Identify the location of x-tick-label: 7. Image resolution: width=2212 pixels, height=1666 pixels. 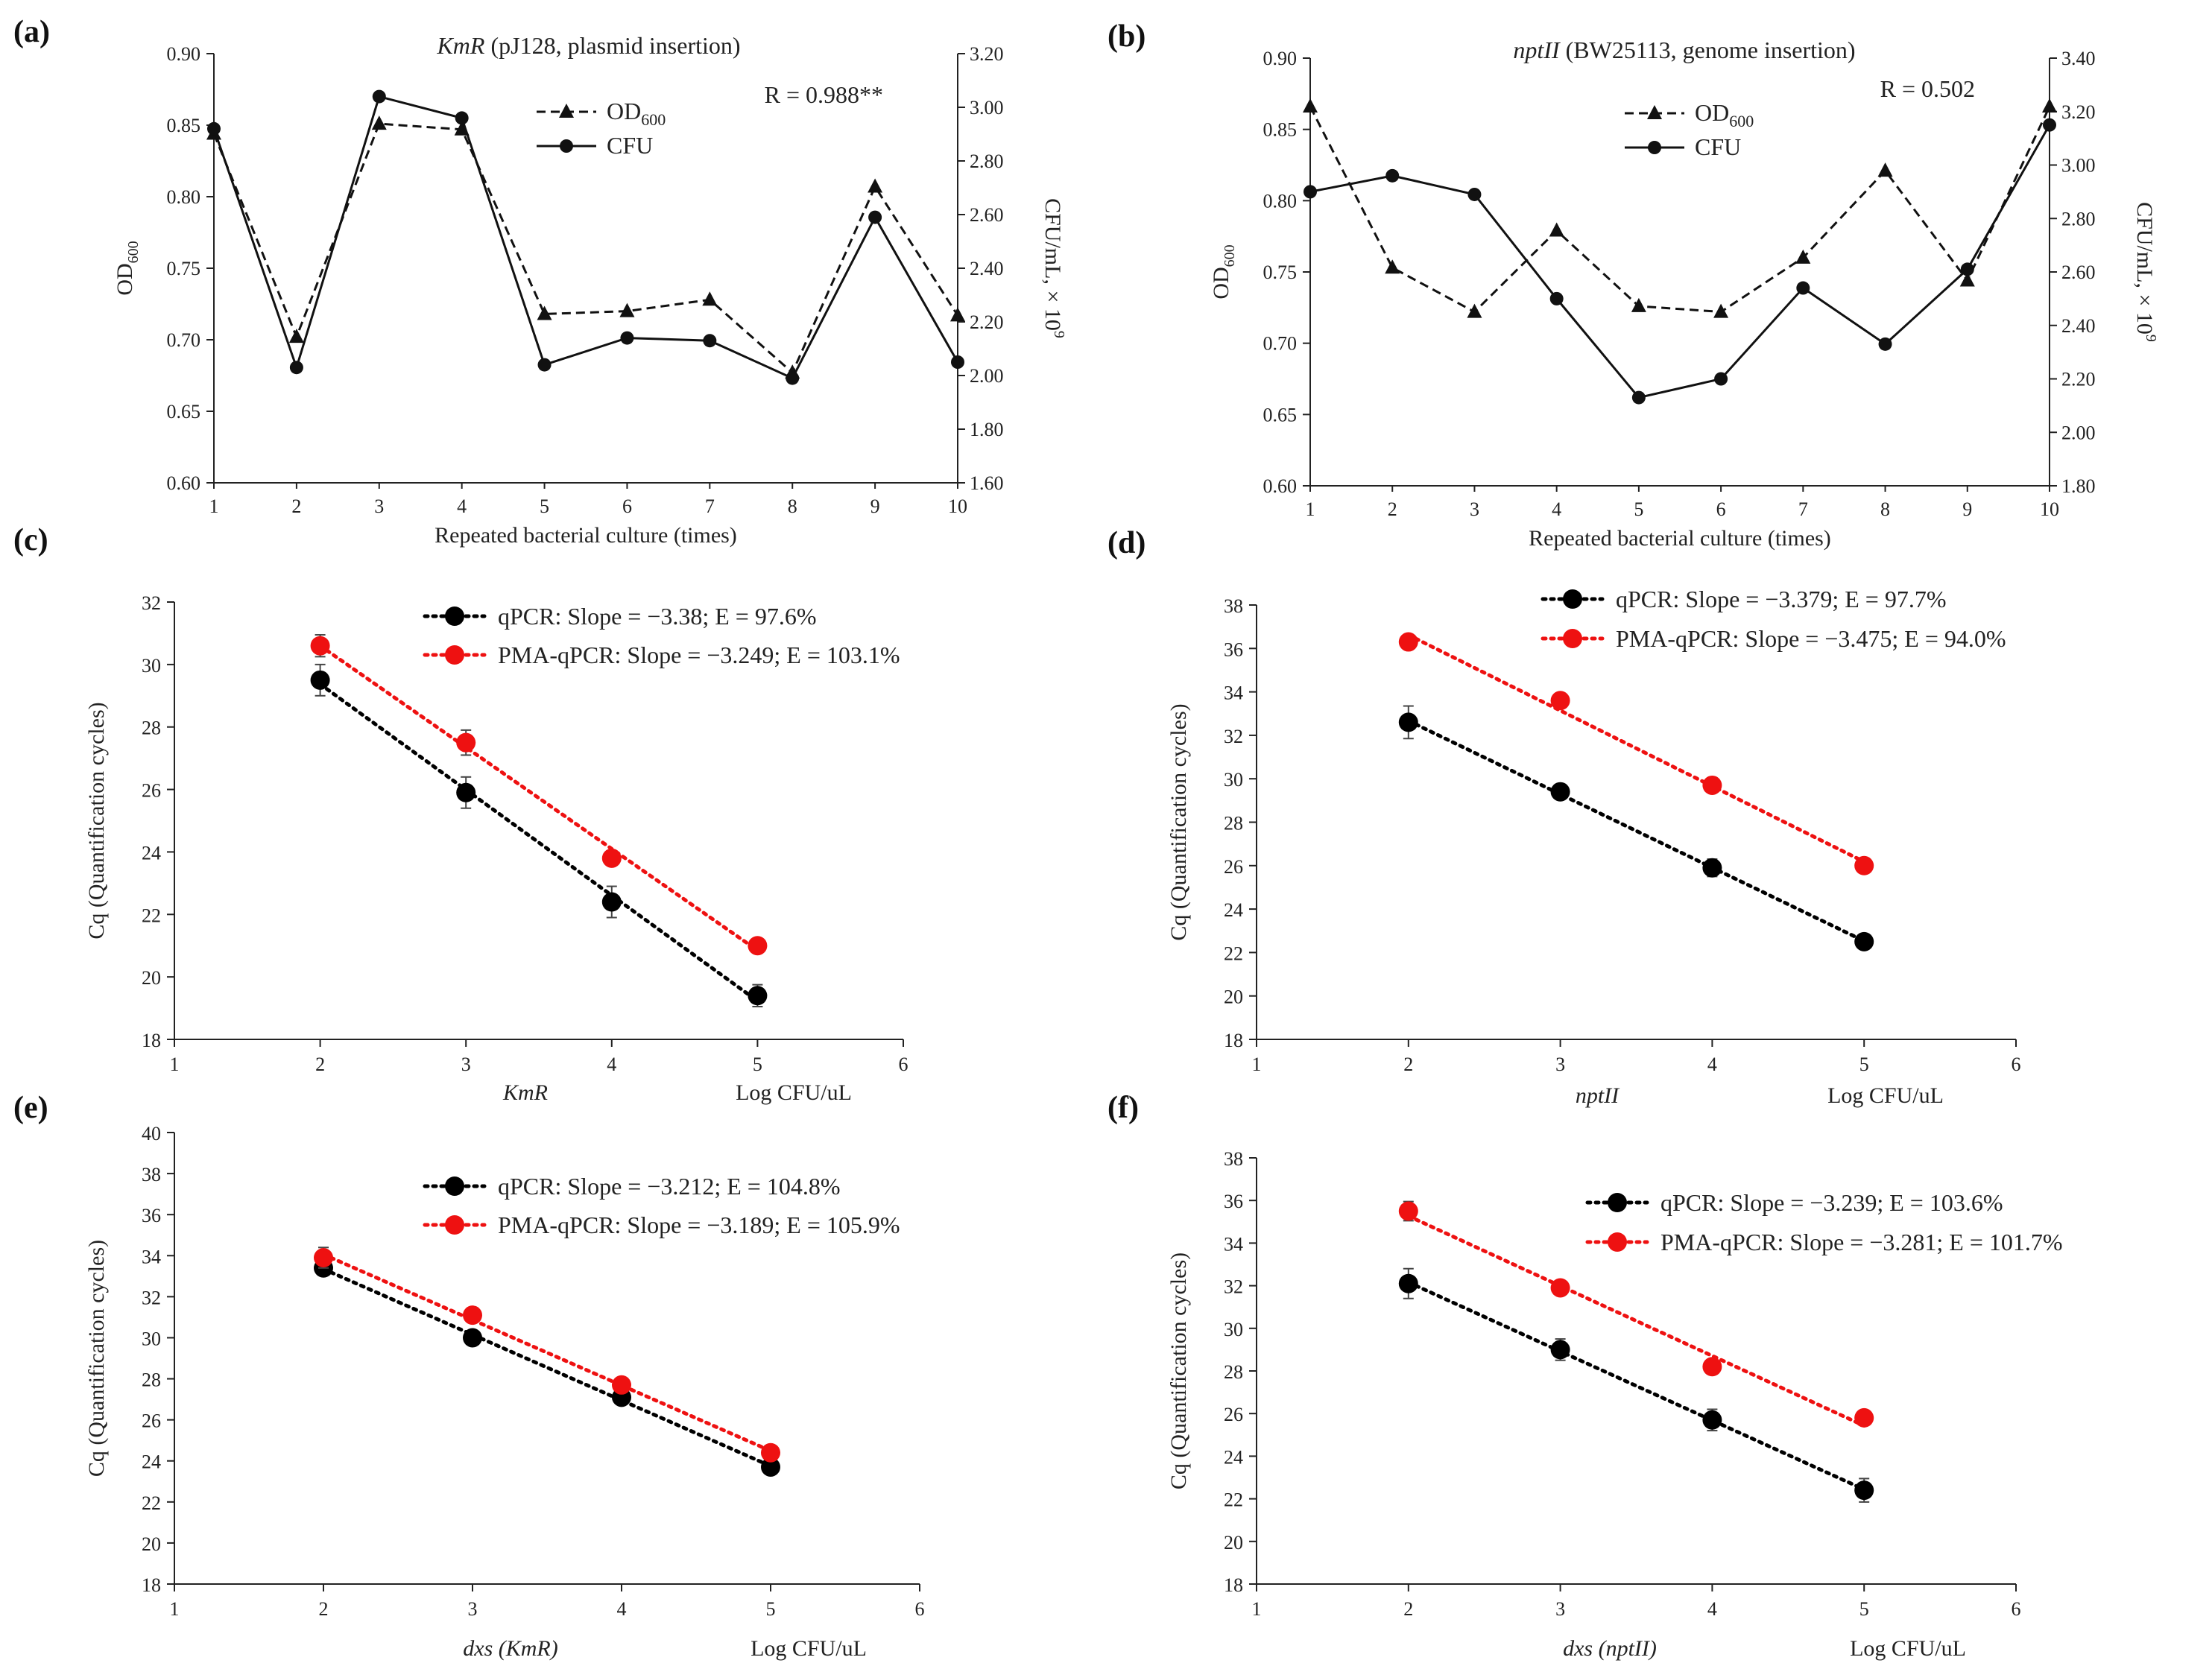
(710, 506).